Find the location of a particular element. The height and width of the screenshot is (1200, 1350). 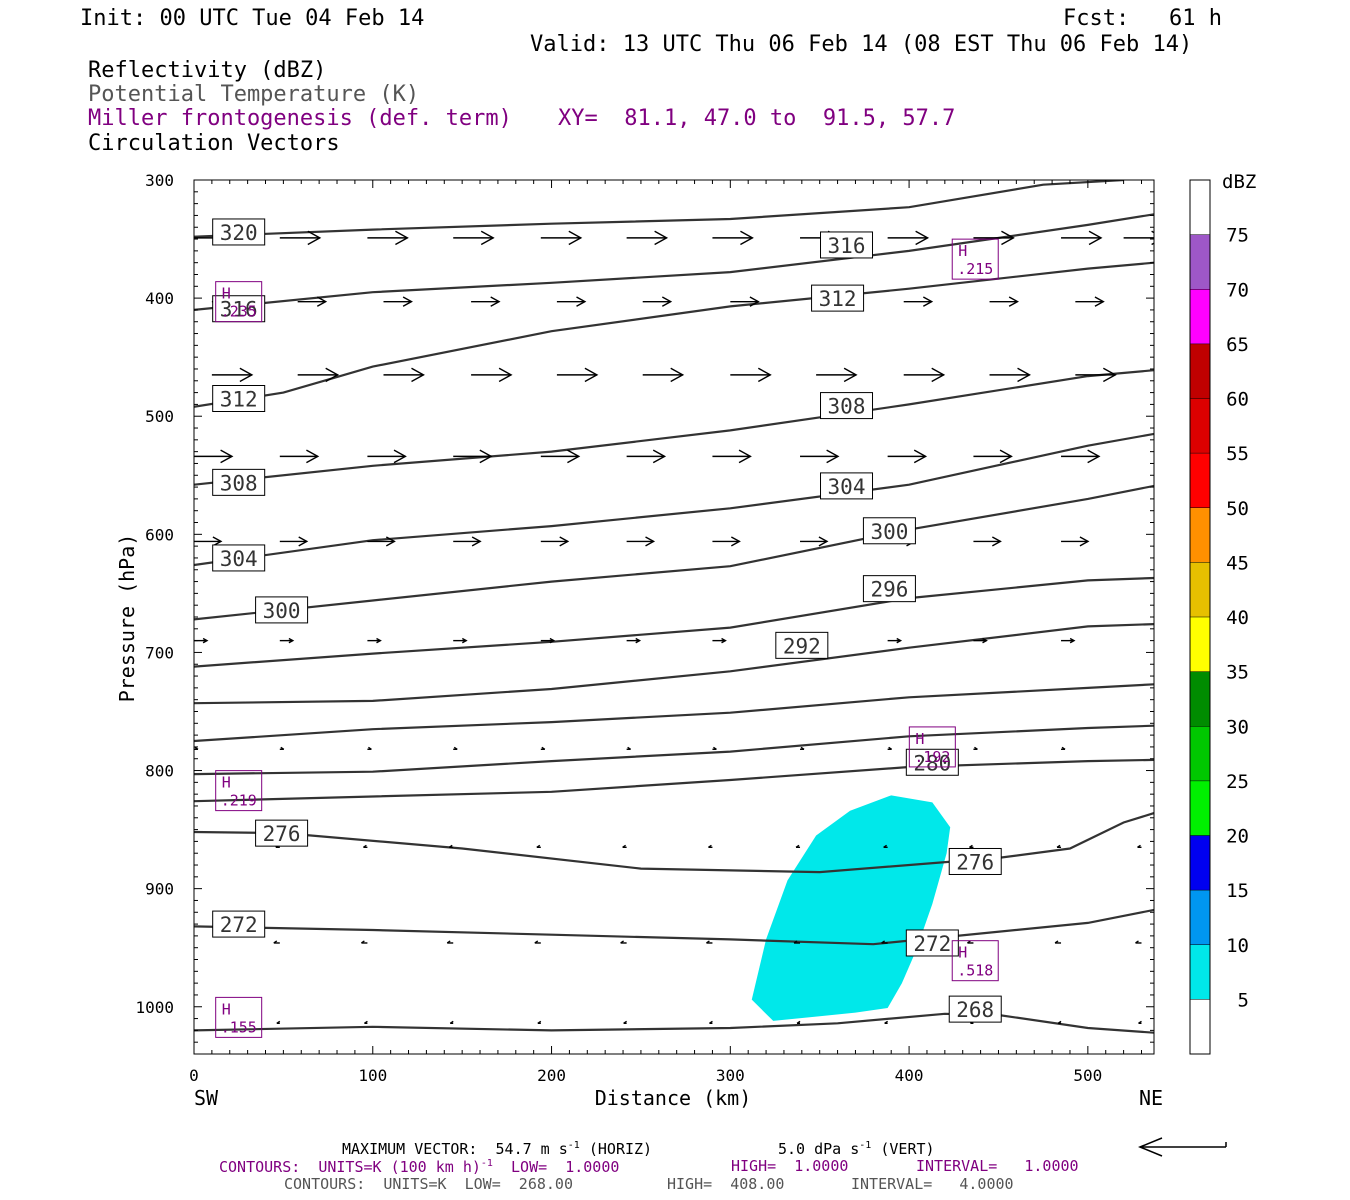

svg-text: 304 is located at coordinates (239, 559).